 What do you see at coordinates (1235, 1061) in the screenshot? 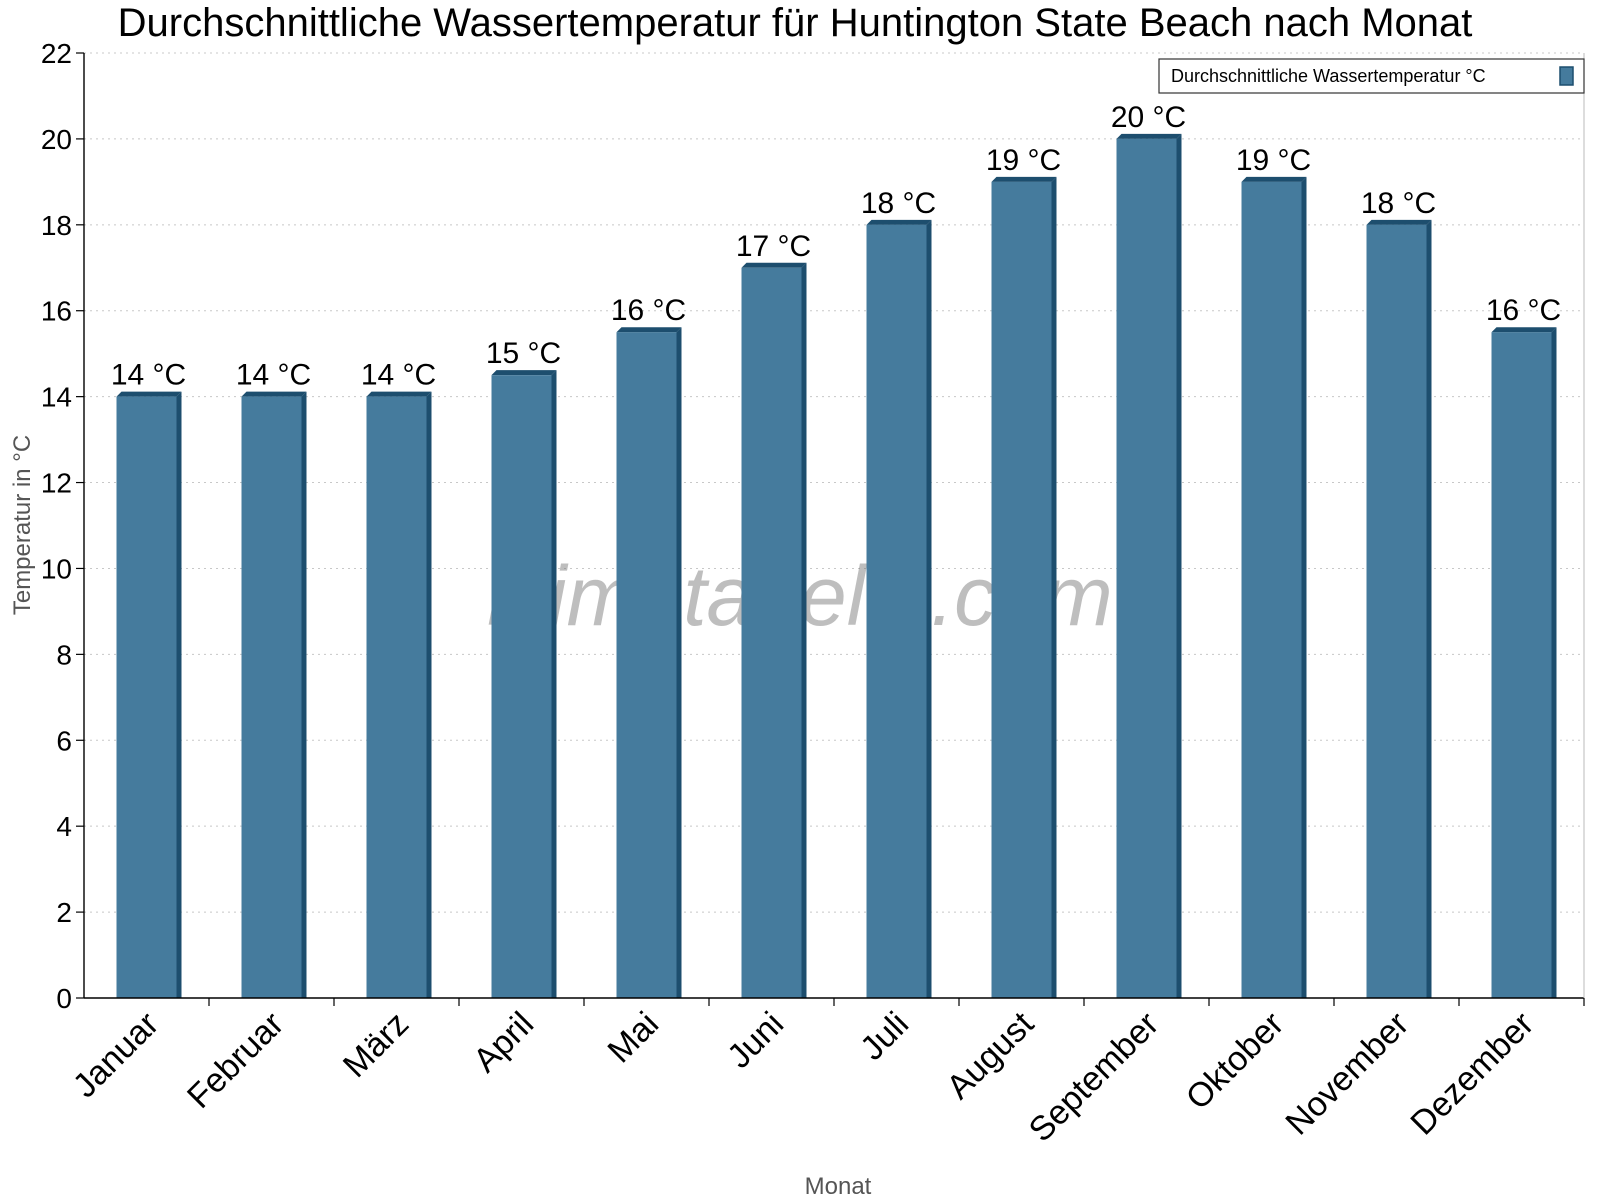
I see `x-tick-label: Oktober` at bounding box center [1235, 1061].